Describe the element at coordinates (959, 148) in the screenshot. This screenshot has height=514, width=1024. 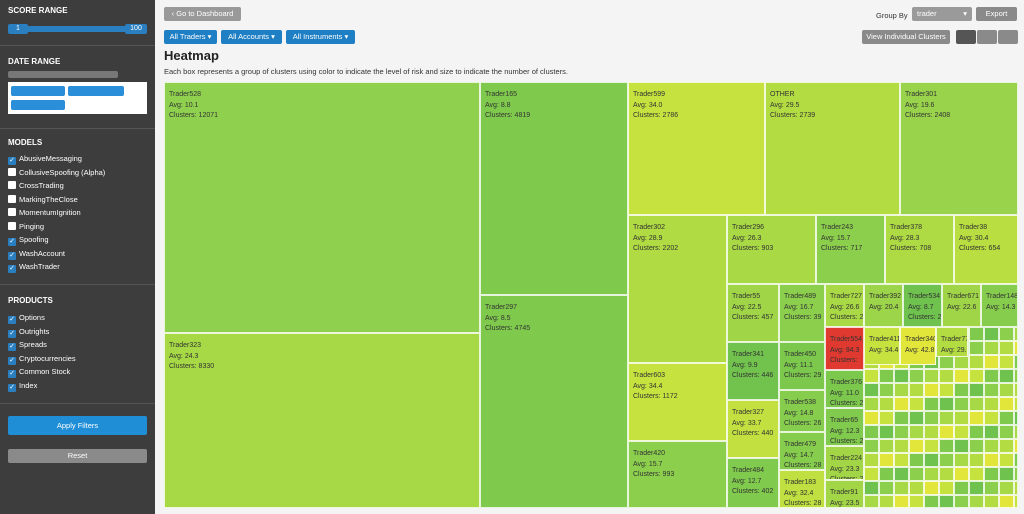
I see `heatmap-cell: Trader301 Avg: 19.6 Clusters: 2408` at that location.